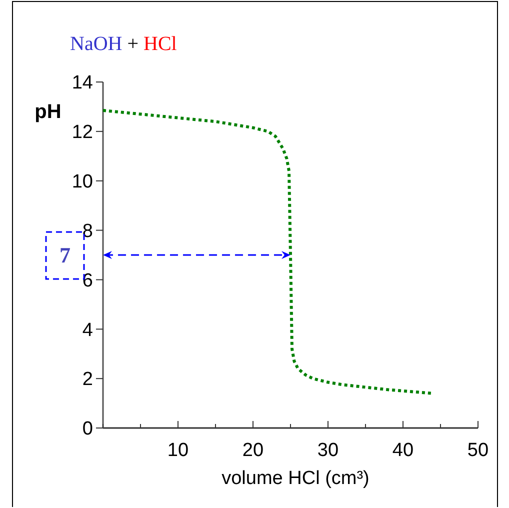 Image resolution: width=509 pixels, height=508 pixels. I want to click on x-axis-title: volume HCl (cm³), so click(296, 478).